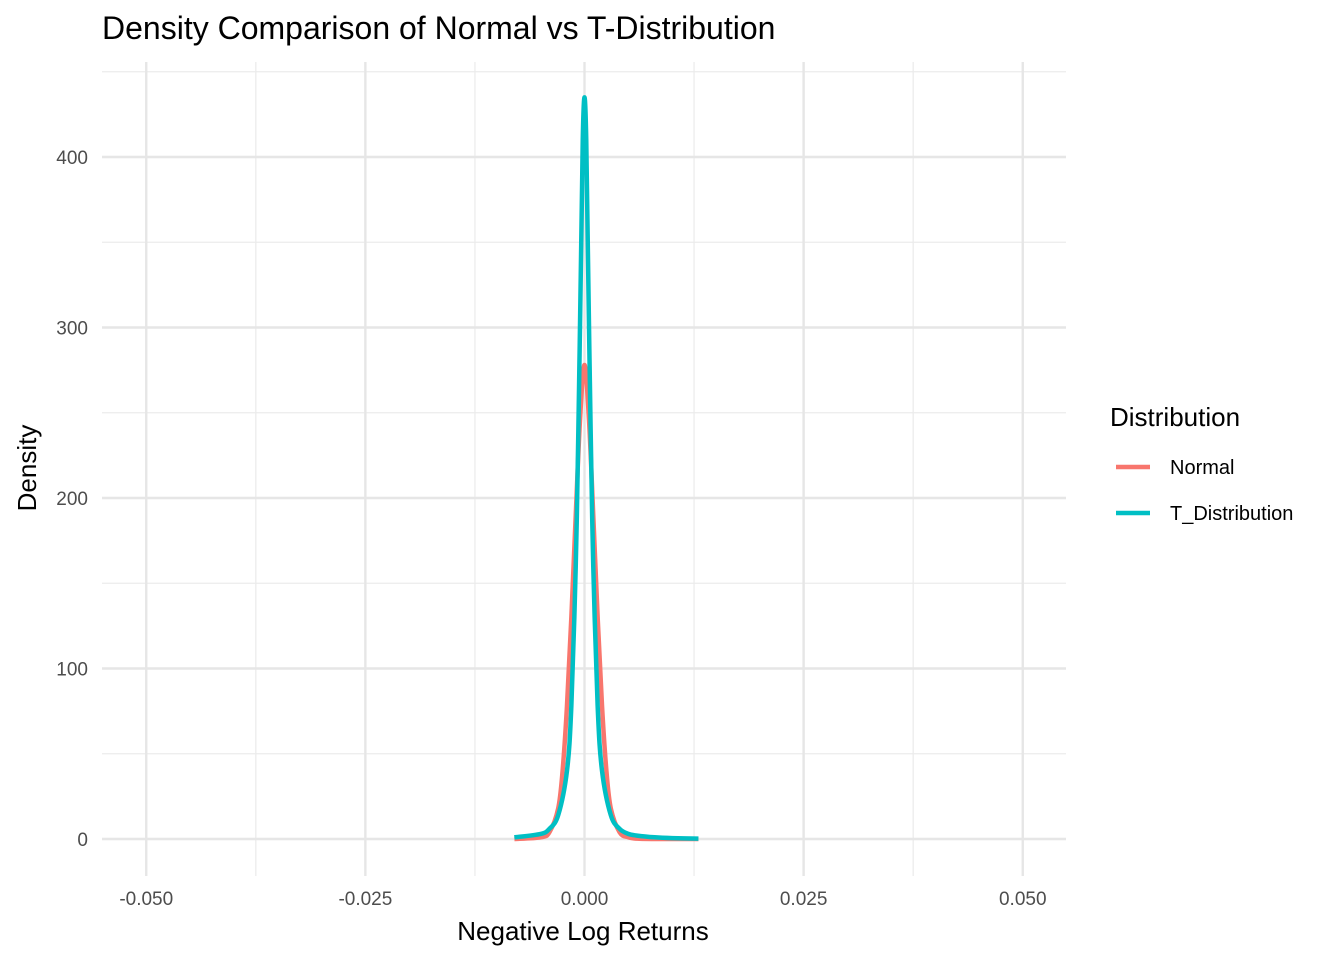 This screenshot has height=960, width=1344. Describe the element at coordinates (585, 899) in the screenshot. I see `x-tick-label: 0.000` at that location.